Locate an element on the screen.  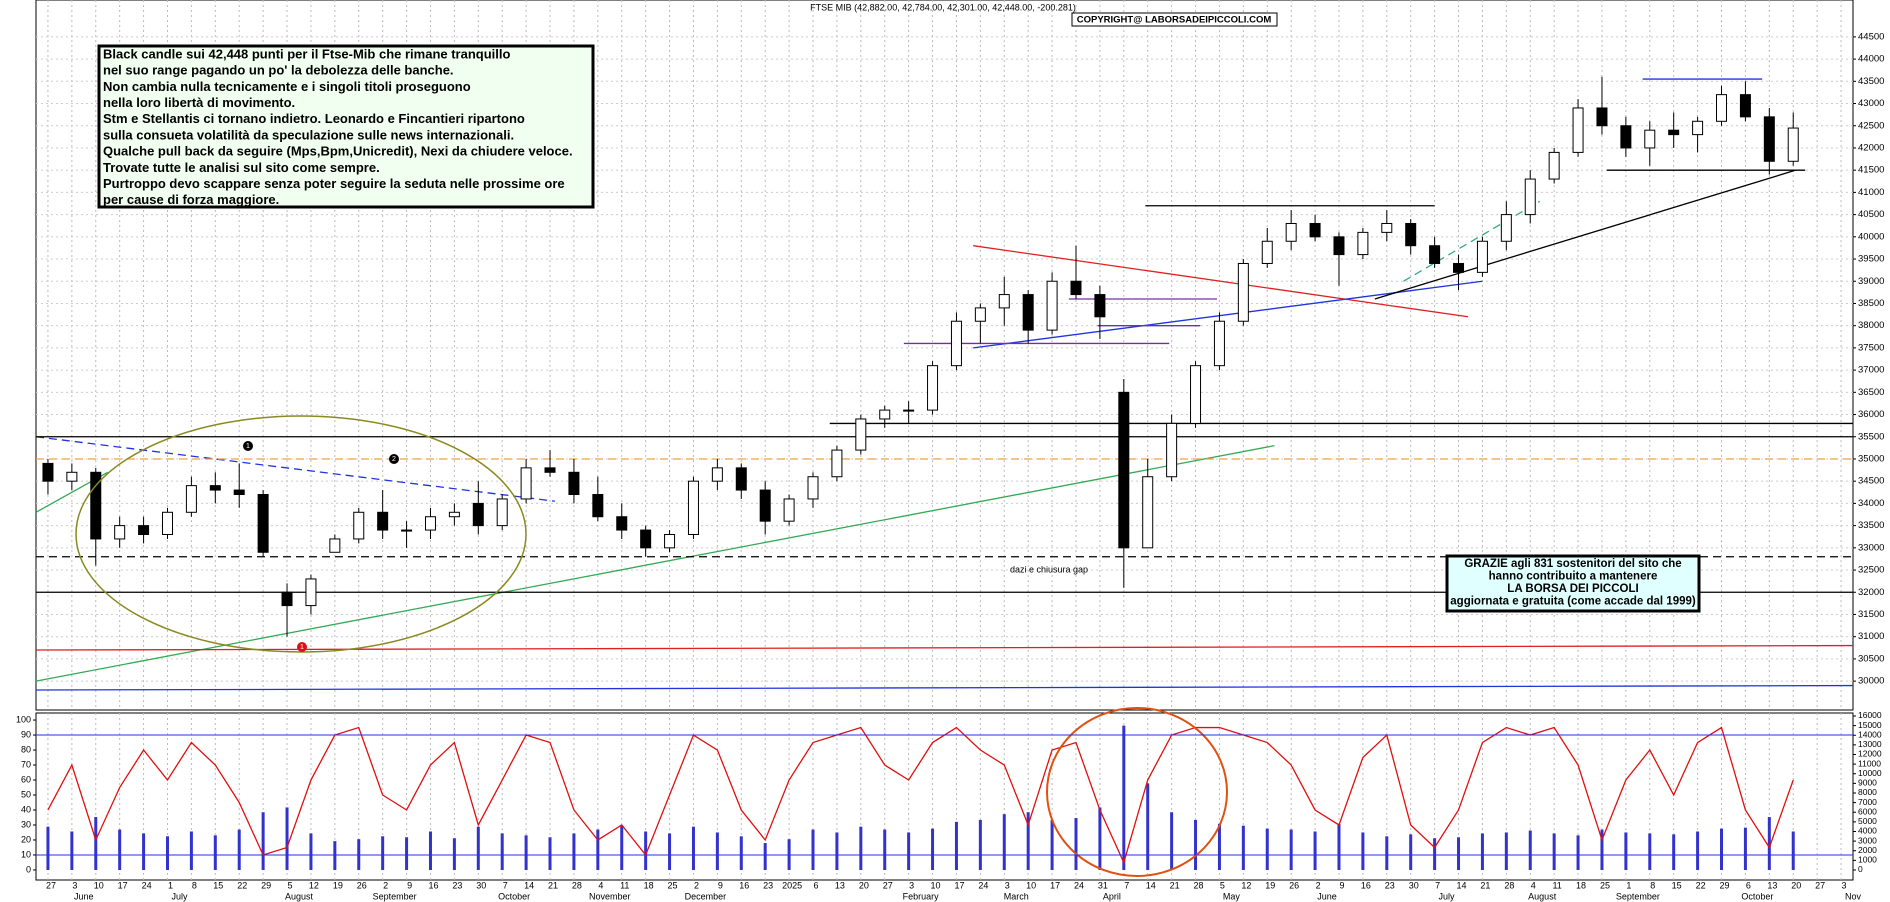
y-tick-label: 36000 is located at coordinates (1871, 414).